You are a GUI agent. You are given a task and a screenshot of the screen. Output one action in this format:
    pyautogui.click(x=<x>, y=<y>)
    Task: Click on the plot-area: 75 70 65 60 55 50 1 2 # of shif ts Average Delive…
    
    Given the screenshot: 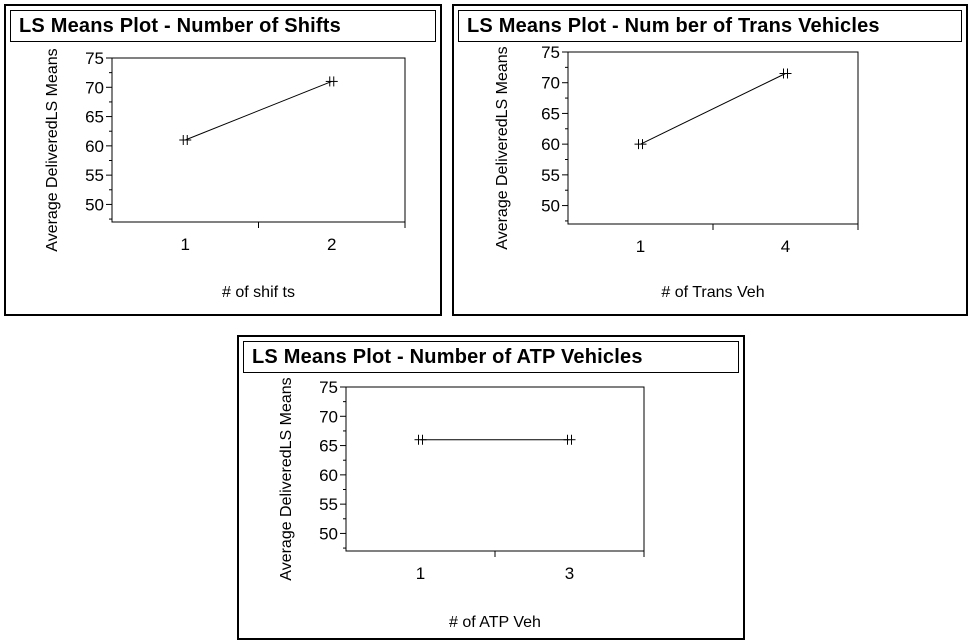 What is the action you would take?
    pyautogui.click(x=225, y=174)
    